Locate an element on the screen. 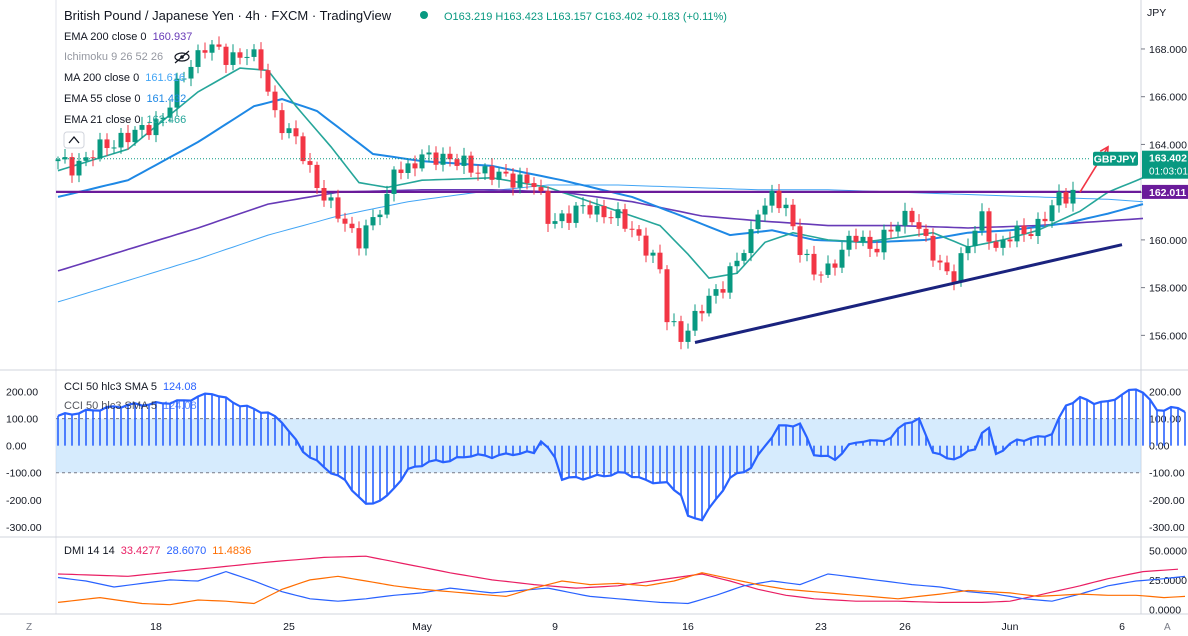  time-tick-label: 26 is located at coordinates (905, 627).